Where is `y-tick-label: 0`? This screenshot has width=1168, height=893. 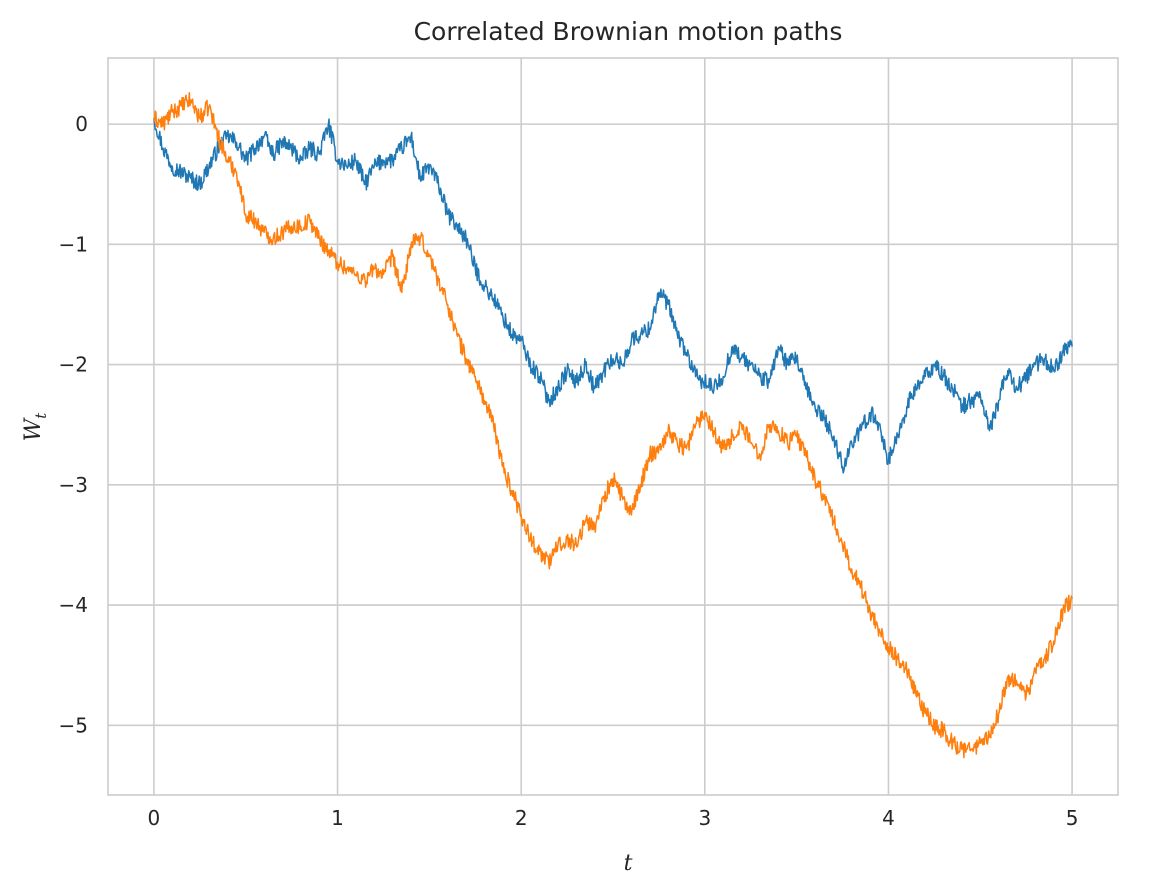 y-tick-label: 0 is located at coordinates (81, 124).